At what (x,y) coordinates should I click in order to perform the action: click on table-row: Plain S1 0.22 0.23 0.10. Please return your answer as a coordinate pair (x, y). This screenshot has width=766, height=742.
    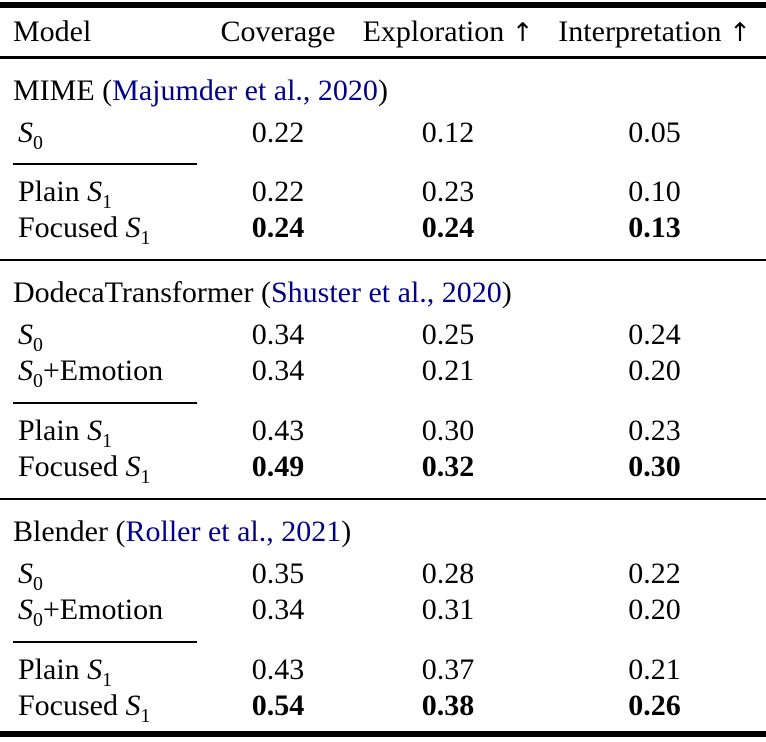
    Looking at the image, I should click on (383, 193).